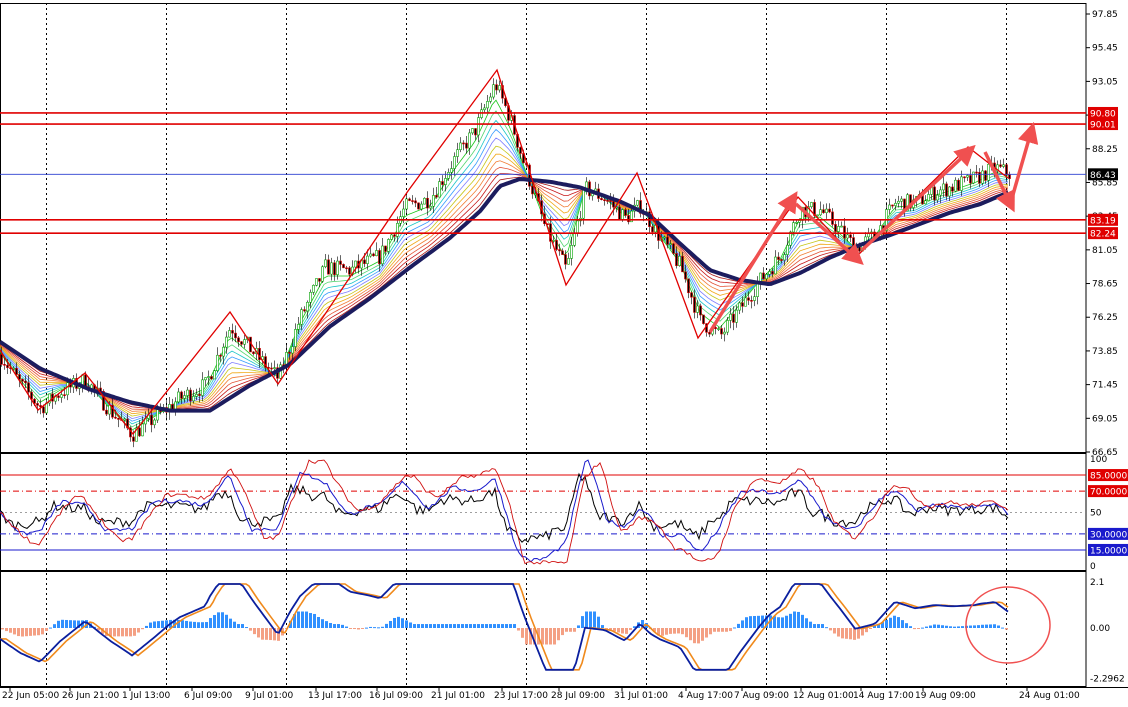  Describe the element at coordinates (90, 696) in the screenshot. I see `time-axis-label: 26 Jun 21:00` at that location.